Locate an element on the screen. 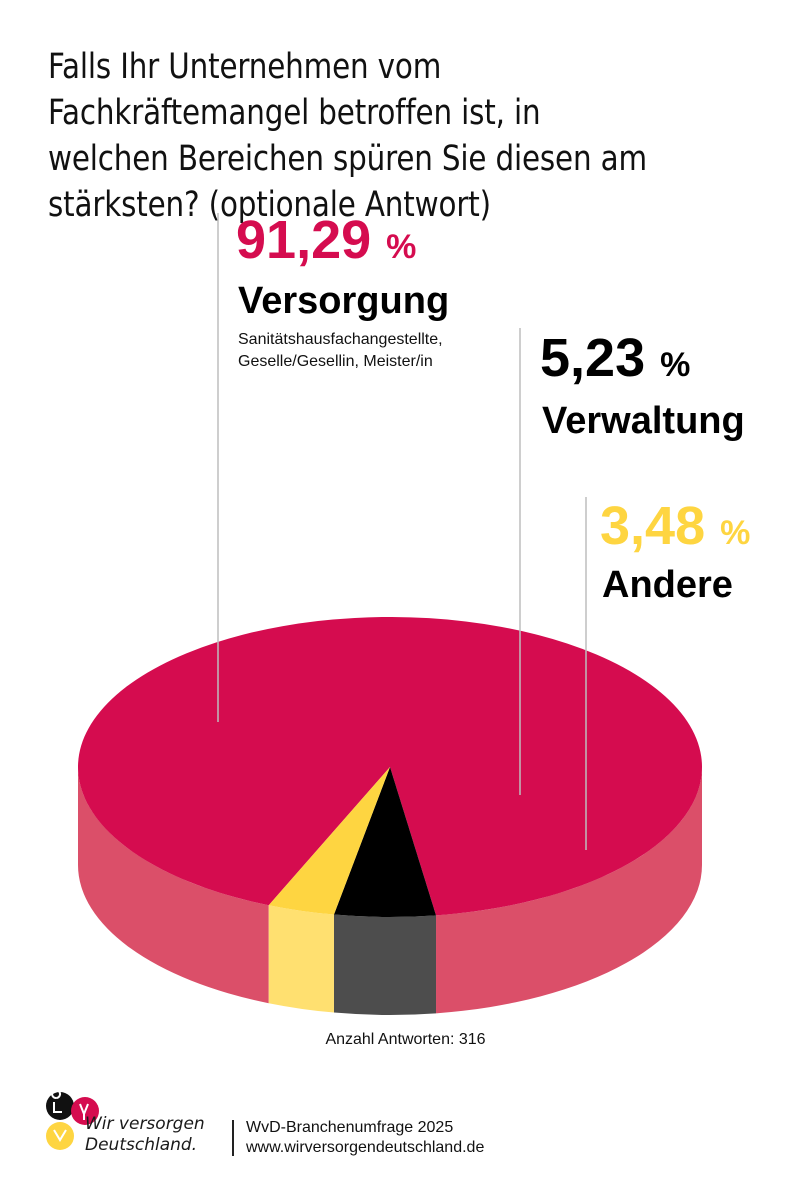 Image resolution: width=811 pixels, height=1200 pixels. logo-wordmark: Wir versorgen Deutschland. is located at coordinates (145, 1135).